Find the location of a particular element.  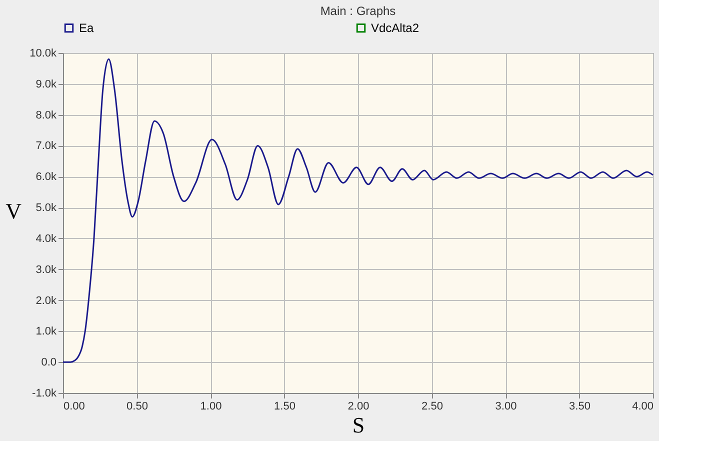

x-tick-label: 0.00 is located at coordinates (74, 406).